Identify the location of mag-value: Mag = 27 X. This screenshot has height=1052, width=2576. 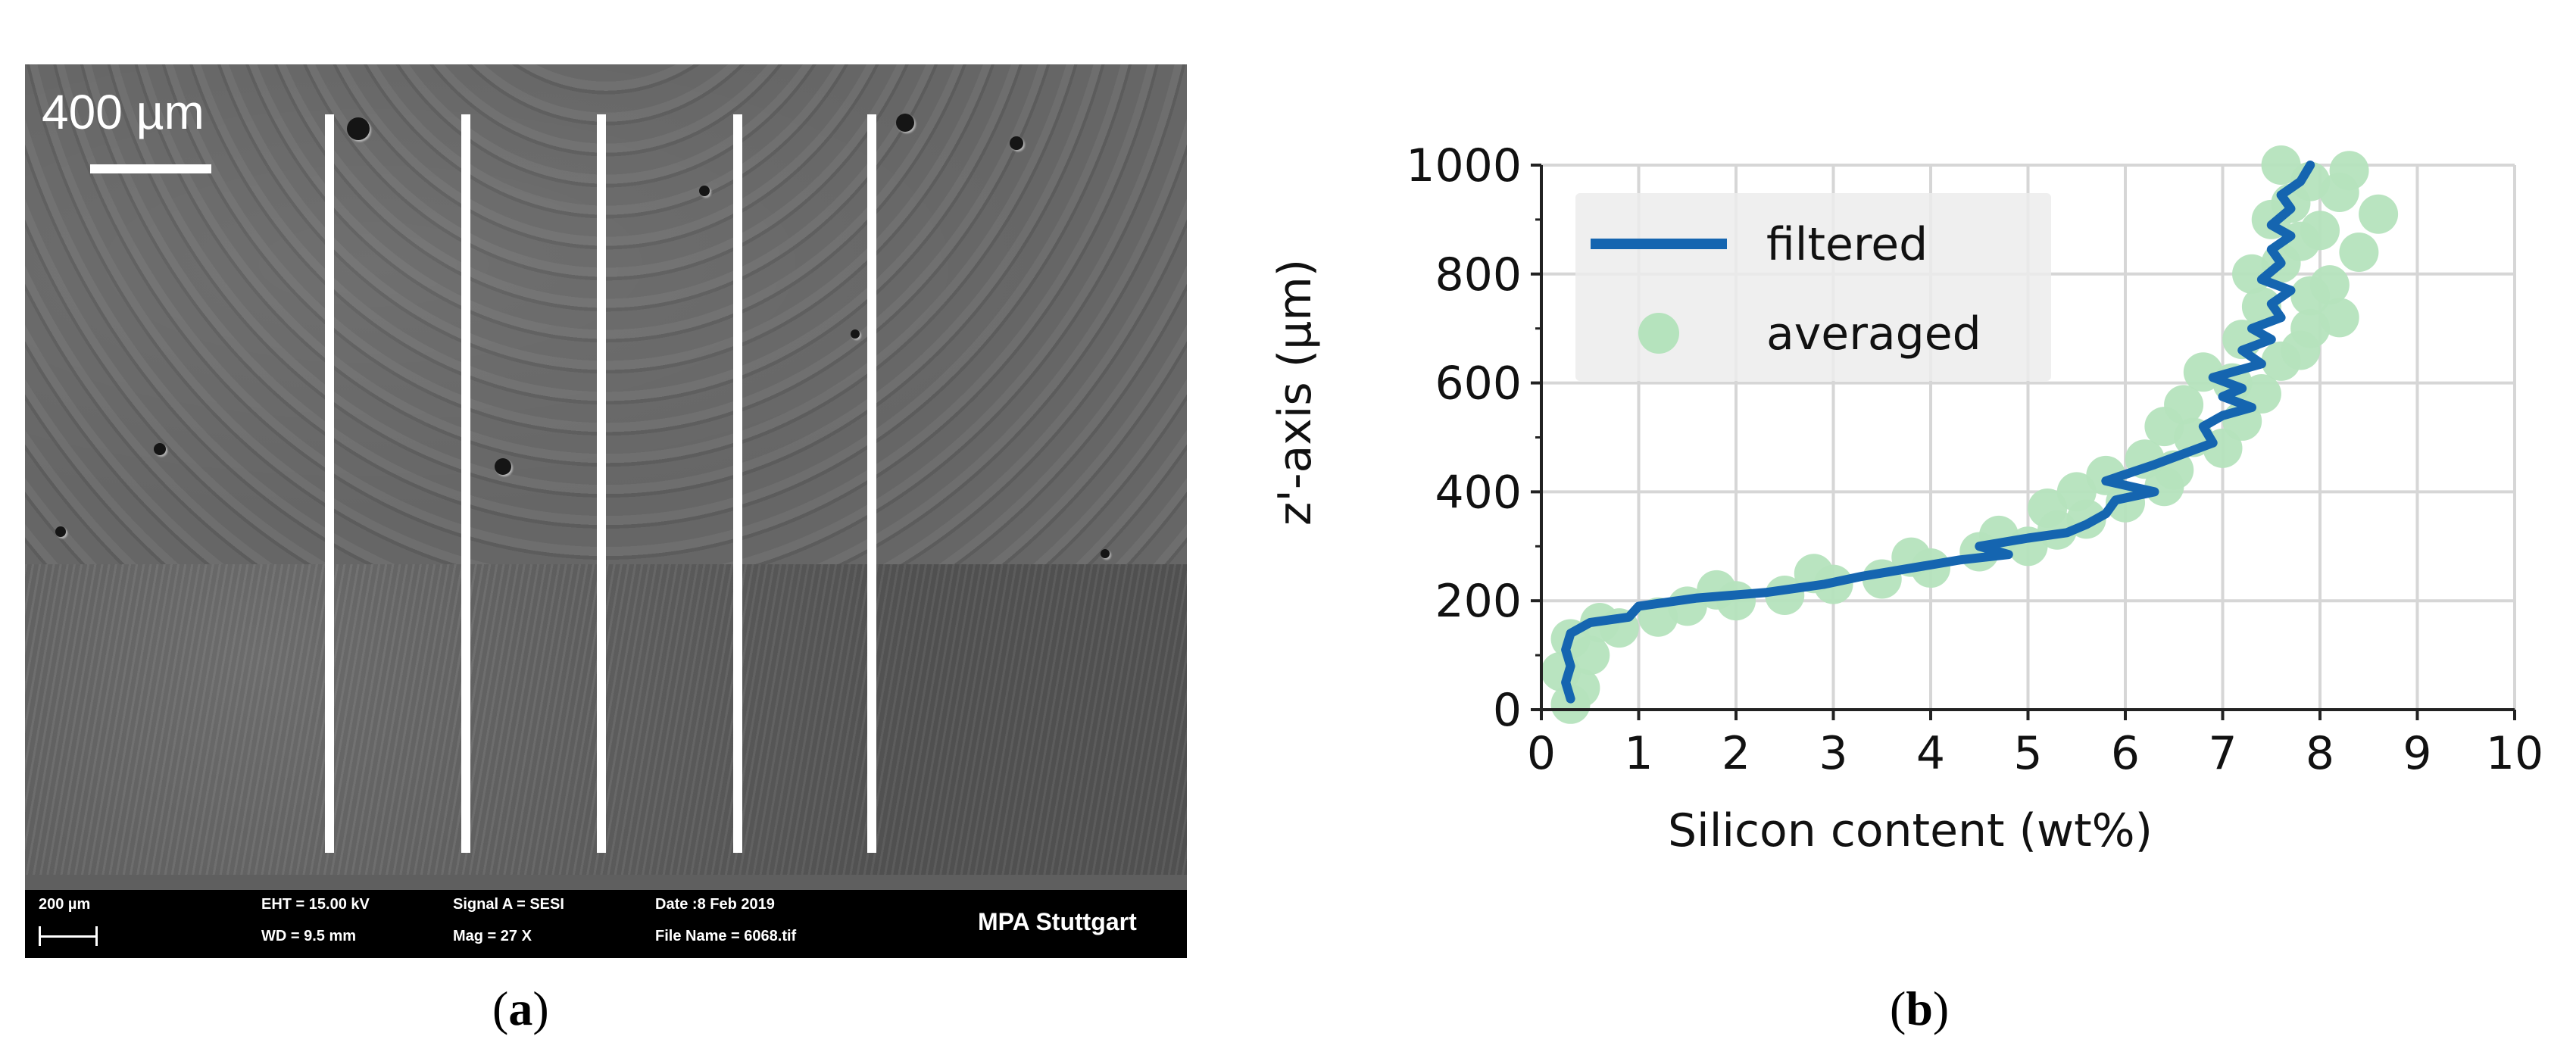
(493, 936).